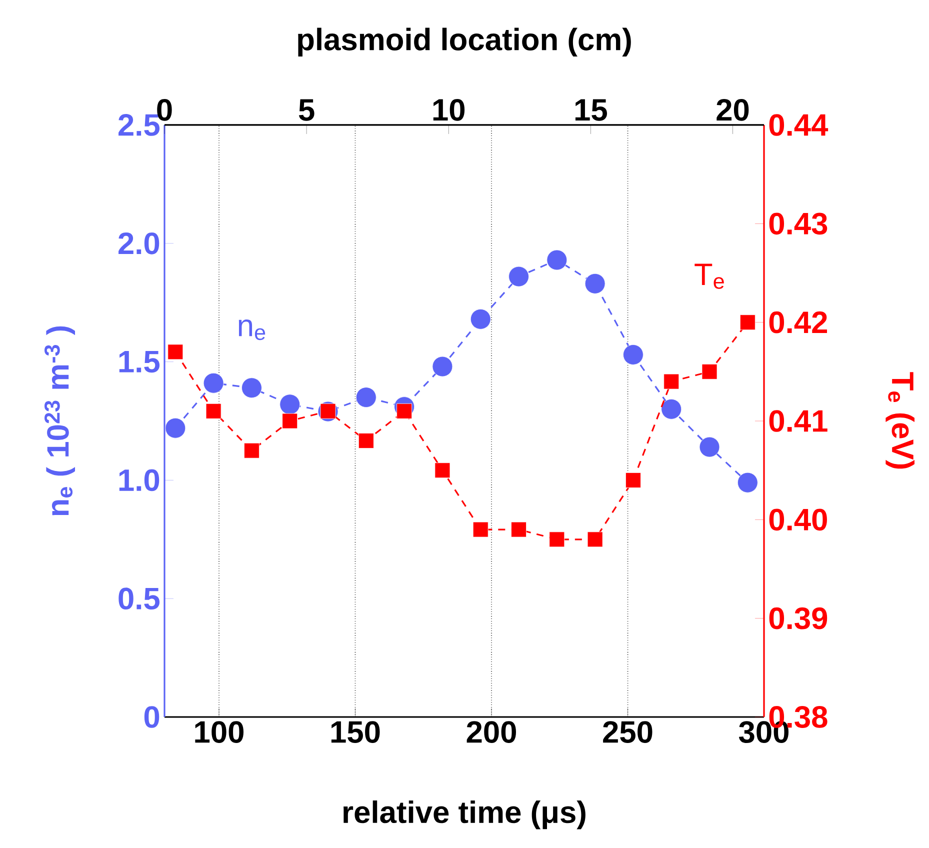  Describe the element at coordinates (139, 480) in the screenshot. I see `y-tick-label: 1.0` at that location.